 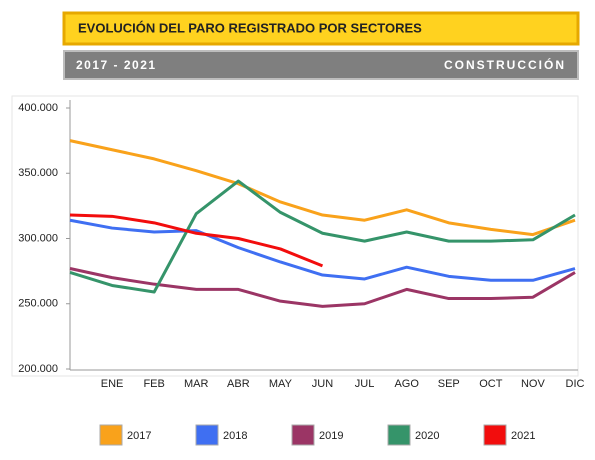 What do you see at coordinates (112, 384) in the screenshot?
I see `x-tick-label: ENE` at bounding box center [112, 384].